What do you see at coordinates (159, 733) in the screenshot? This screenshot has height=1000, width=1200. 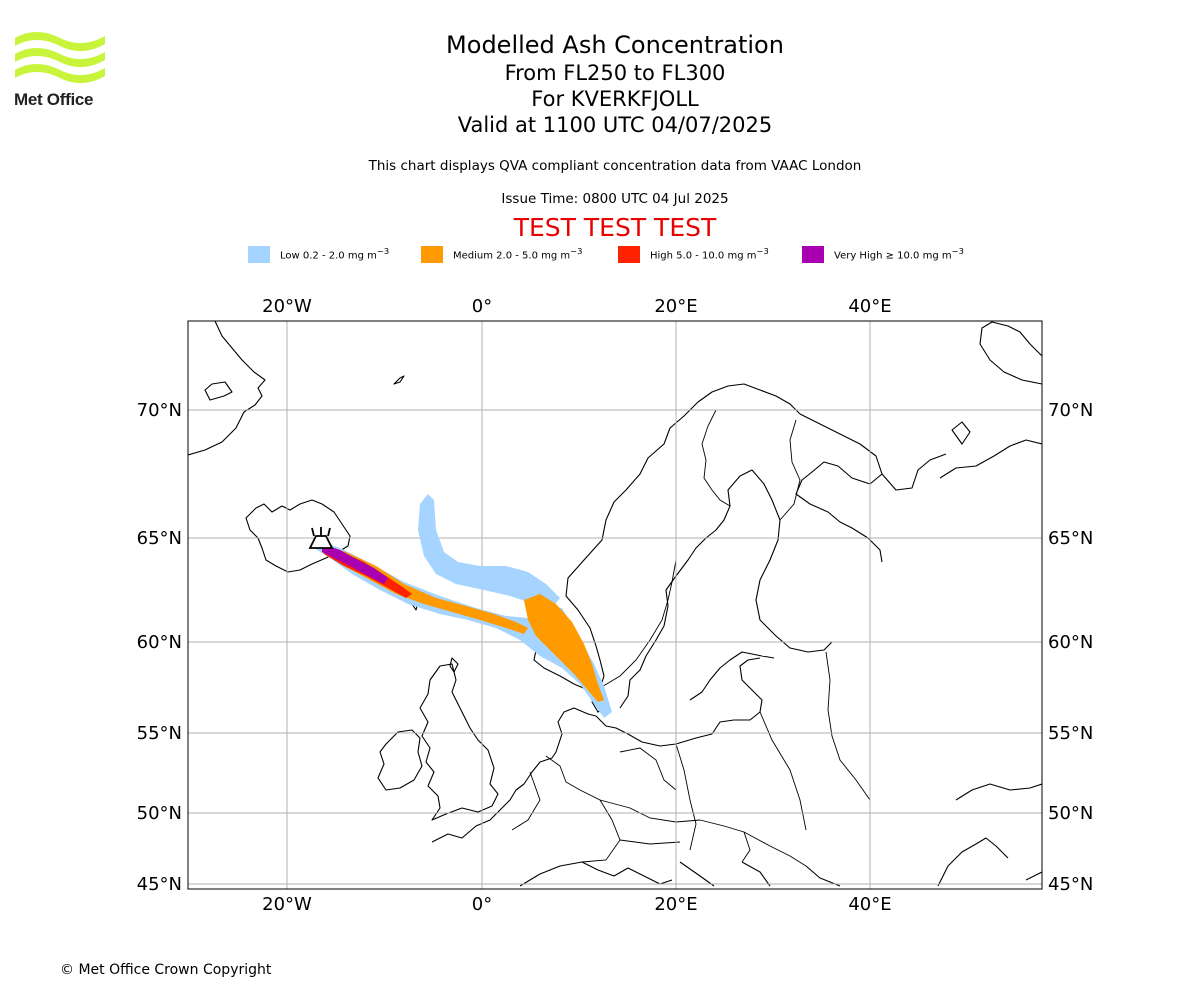 I see `left-lat-label-55n: 55°N` at bounding box center [159, 733].